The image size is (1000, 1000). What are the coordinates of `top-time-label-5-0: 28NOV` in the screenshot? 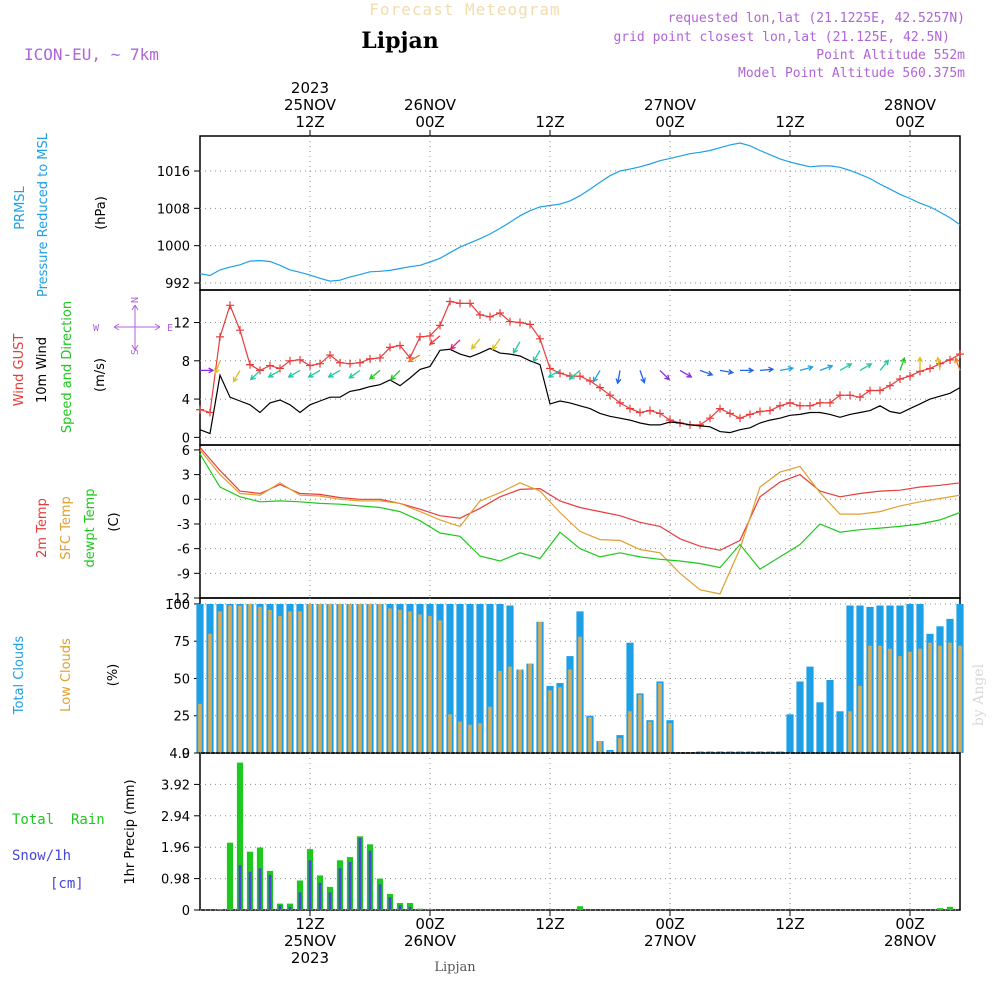 It's located at (910, 105).